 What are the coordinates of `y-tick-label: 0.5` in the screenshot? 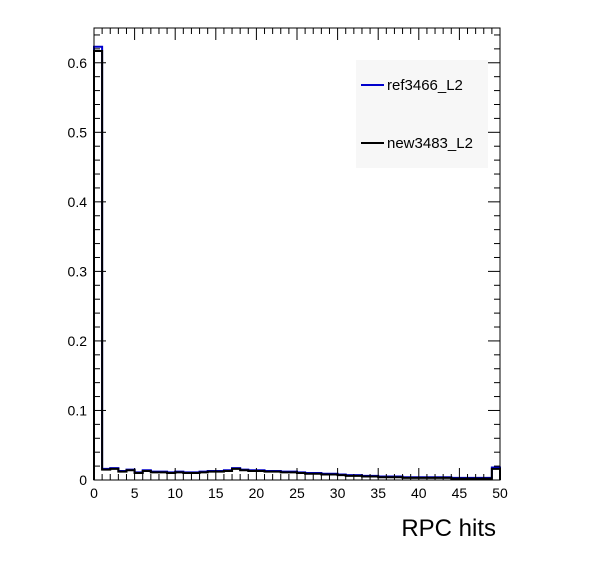 It's located at (78, 132).